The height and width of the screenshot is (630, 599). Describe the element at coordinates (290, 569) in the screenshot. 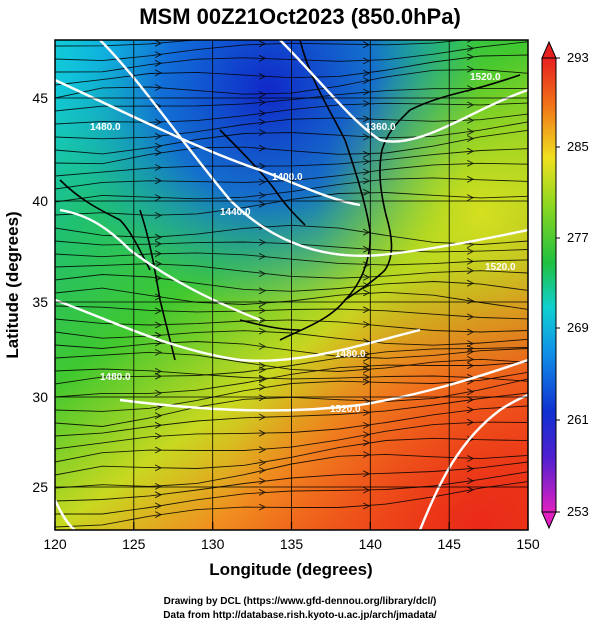

I see `x-axis-title: Longitude (degrees)` at that location.